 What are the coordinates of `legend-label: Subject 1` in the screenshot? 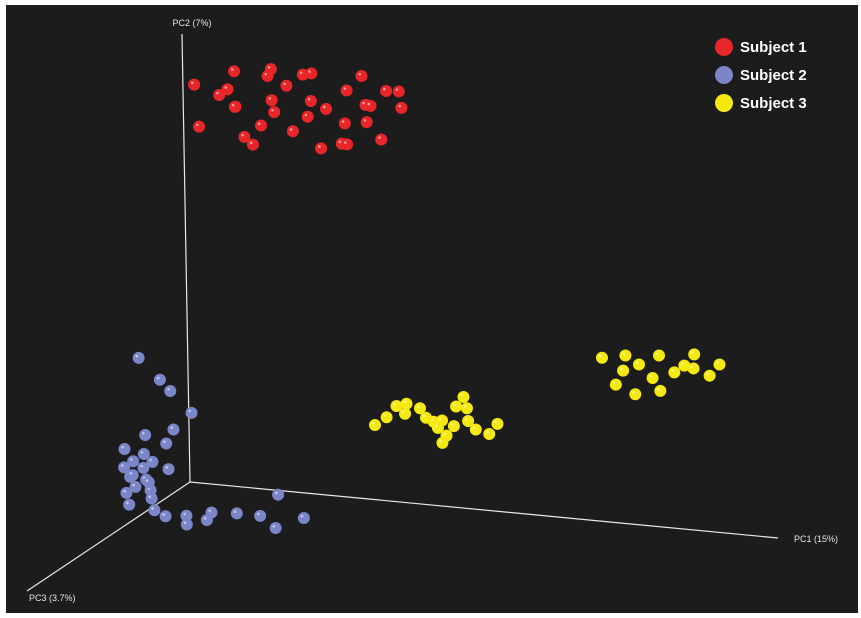 It's located at (773, 47).